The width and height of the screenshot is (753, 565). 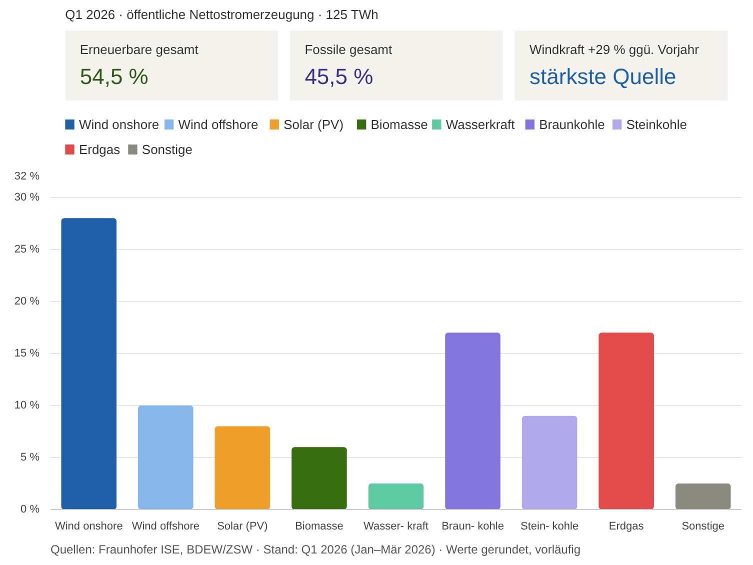 I want to click on legend-label: Steinkohle, so click(x=656, y=124).